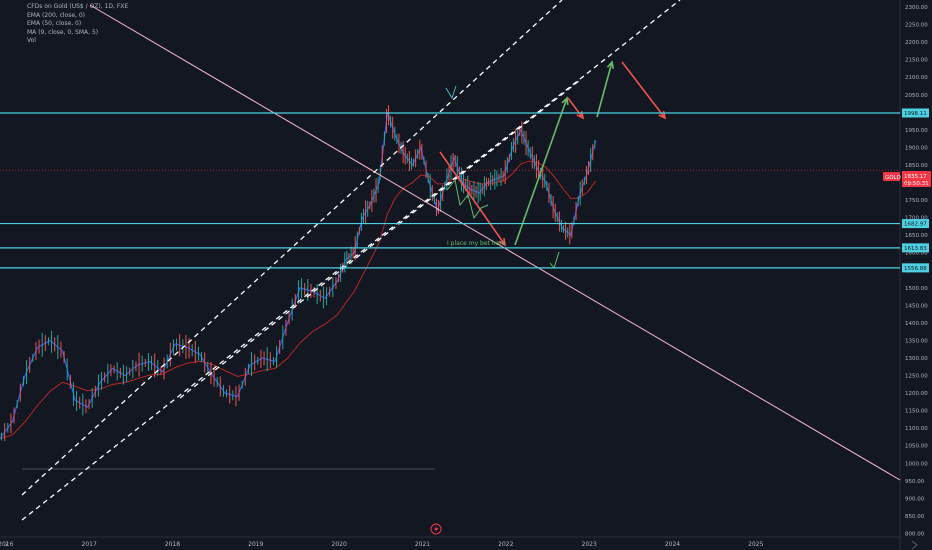 The width and height of the screenshot is (932, 550). Describe the element at coordinates (172, 544) in the screenshot. I see `x-tick-label: 2018` at that location.